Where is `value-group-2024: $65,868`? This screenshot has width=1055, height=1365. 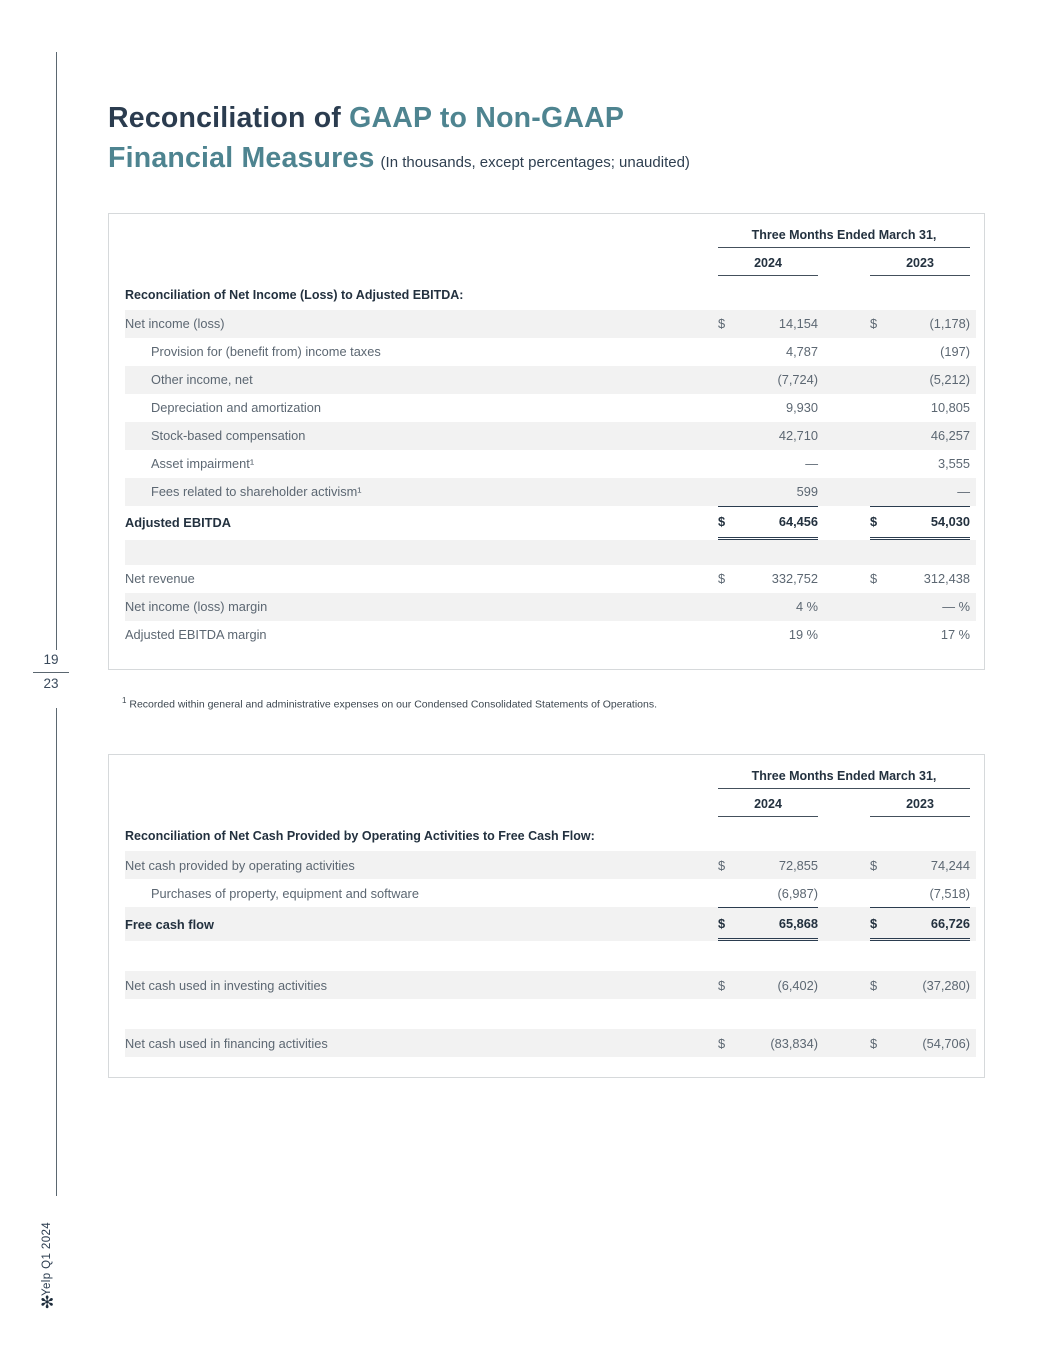
value-group-2024: $65,868 is located at coordinates (768, 924).